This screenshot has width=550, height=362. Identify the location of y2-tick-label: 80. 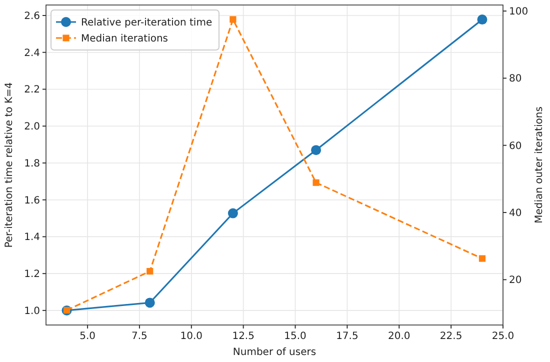
(515, 79).